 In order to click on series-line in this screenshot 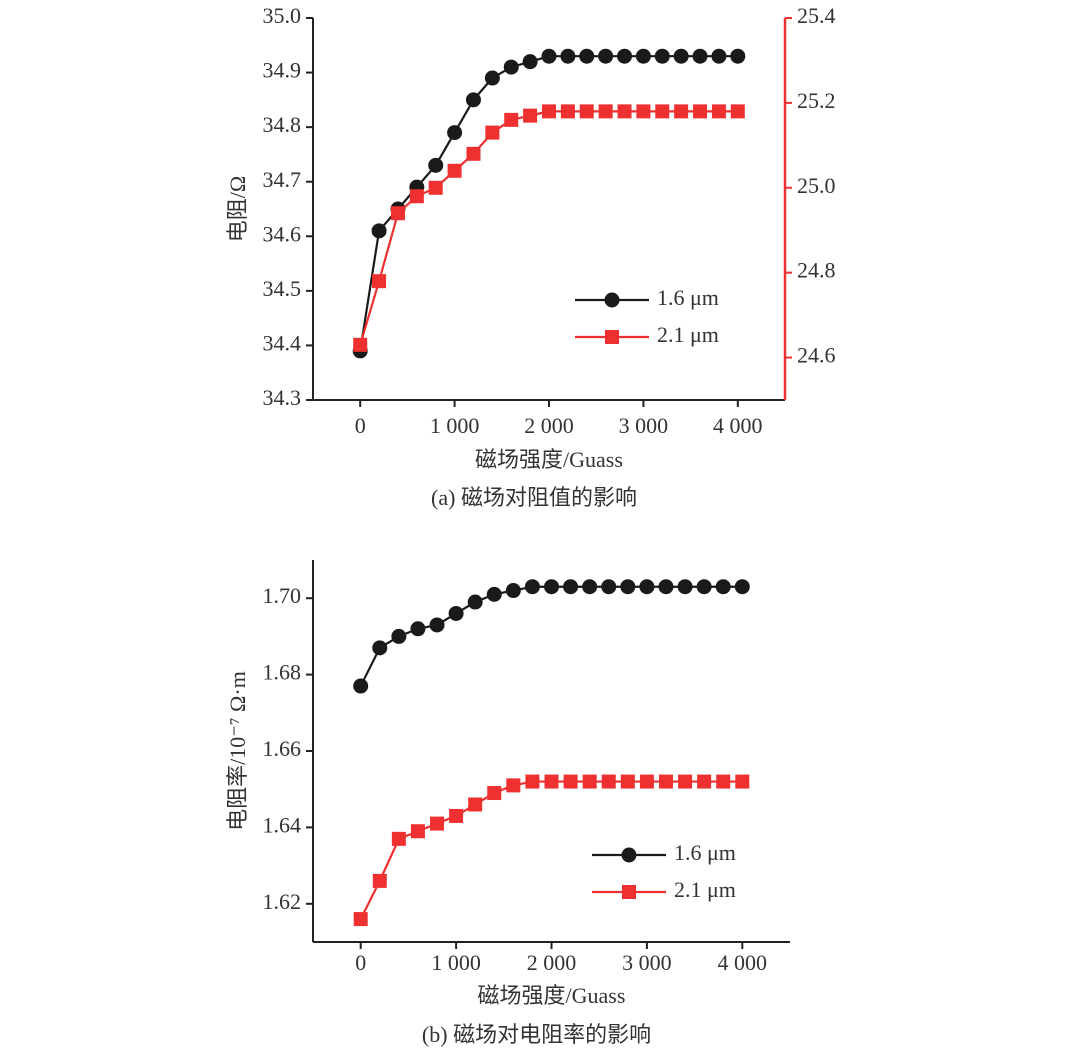, I will do `click(551, 636)`.